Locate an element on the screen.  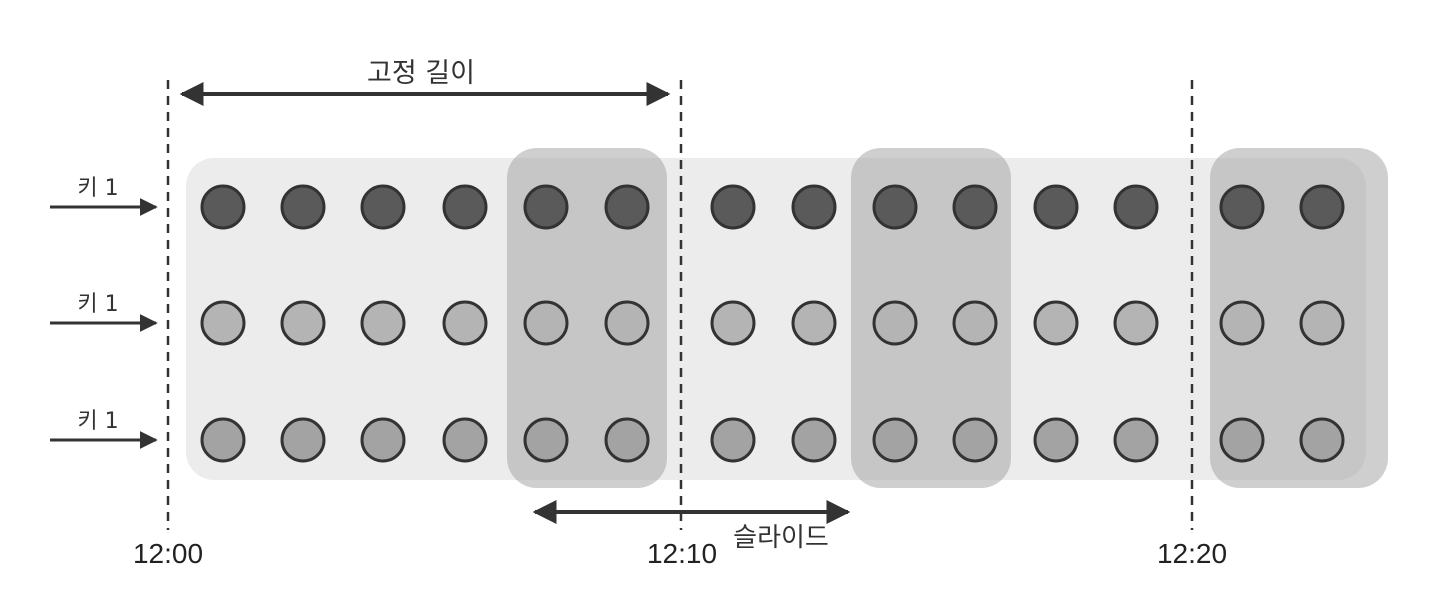
time-label-1210: 12:10 is located at coordinates (682, 553).